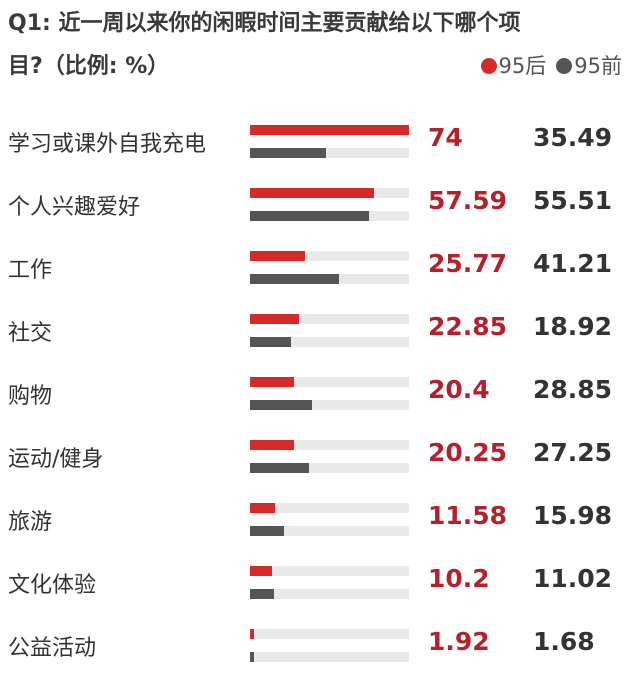 This screenshot has width=632, height=679. I want to click on value-label-95qian: 15.98, so click(573, 515).